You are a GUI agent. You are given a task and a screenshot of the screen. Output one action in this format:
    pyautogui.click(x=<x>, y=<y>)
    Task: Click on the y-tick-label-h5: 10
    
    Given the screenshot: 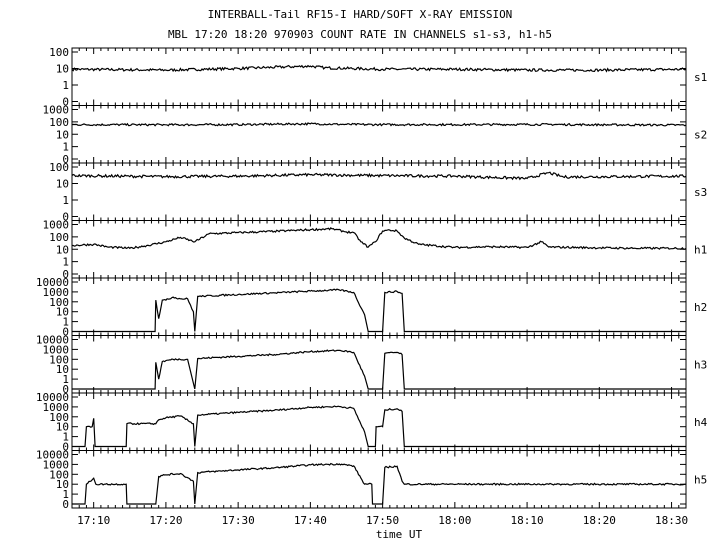 What is the action you would take?
    pyautogui.click(x=62, y=484)
    